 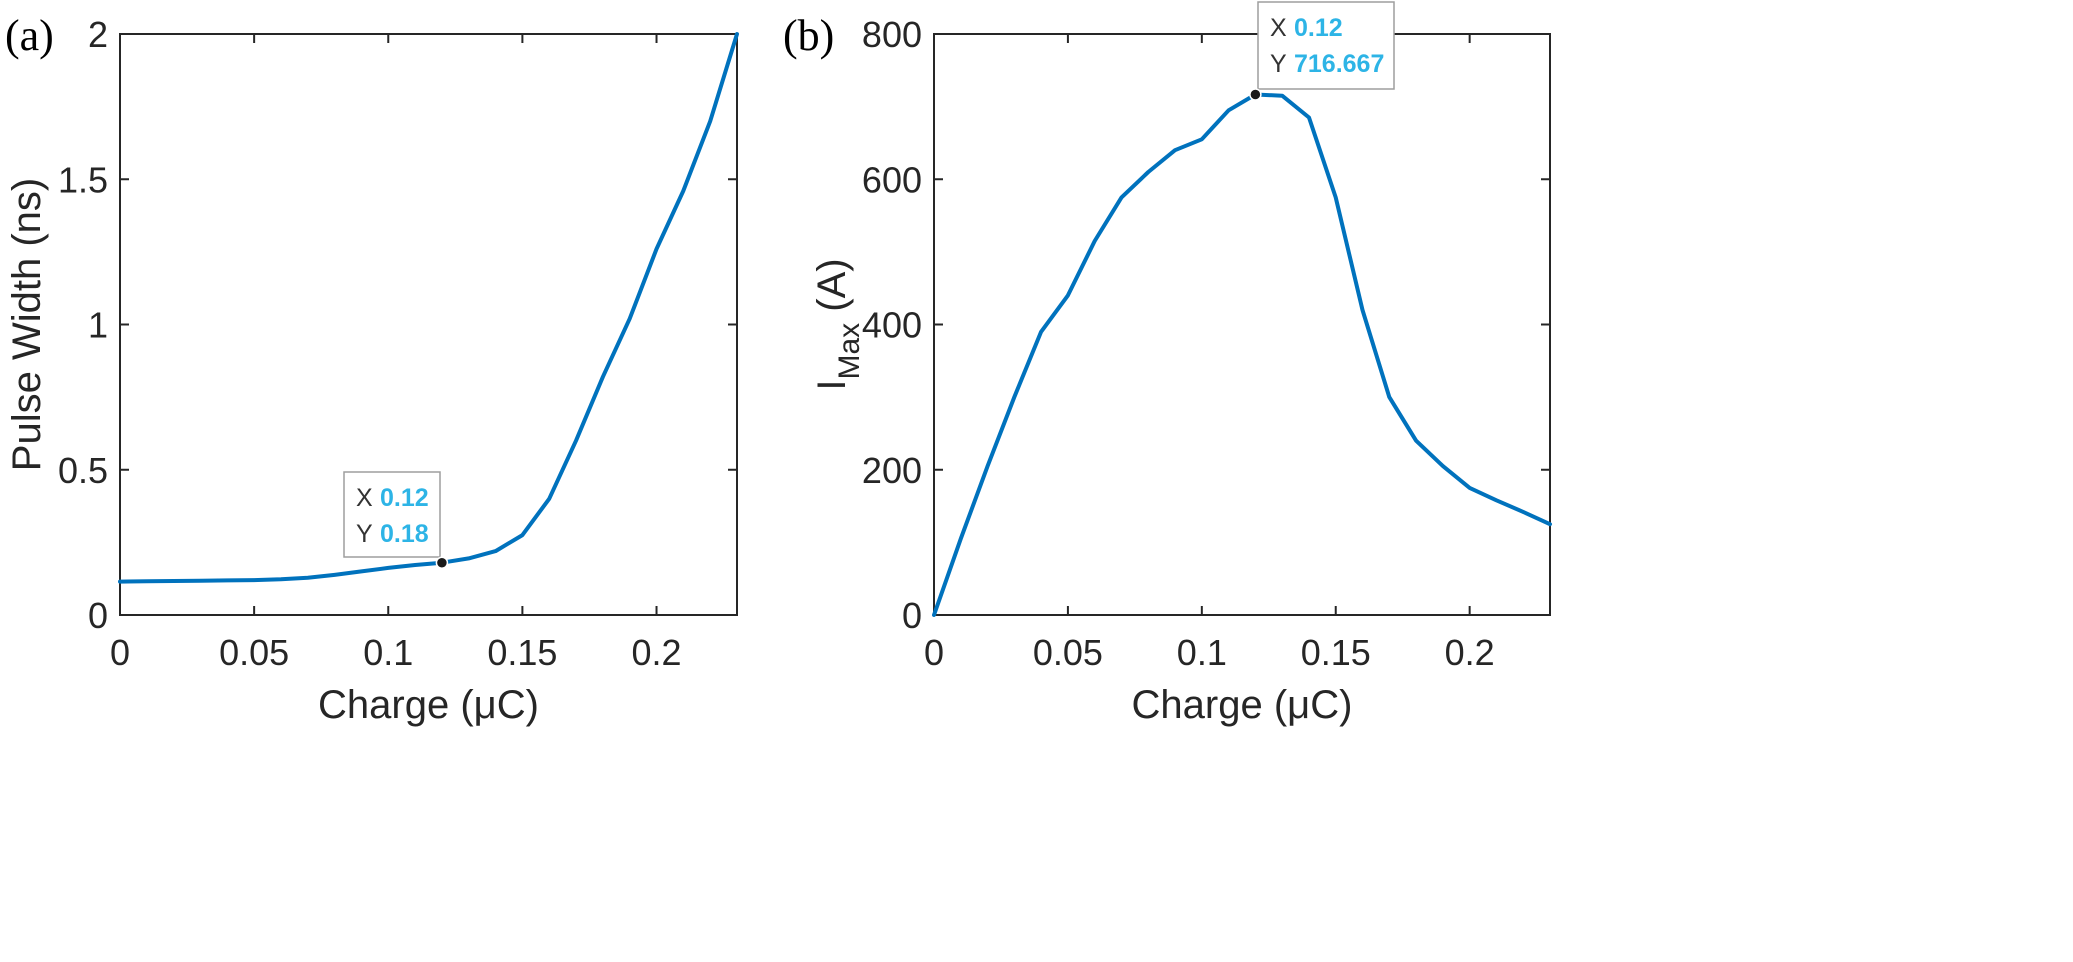 What do you see at coordinates (404, 534) in the screenshot?
I see `datatip-y-value: 0.18` at bounding box center [404, 534].